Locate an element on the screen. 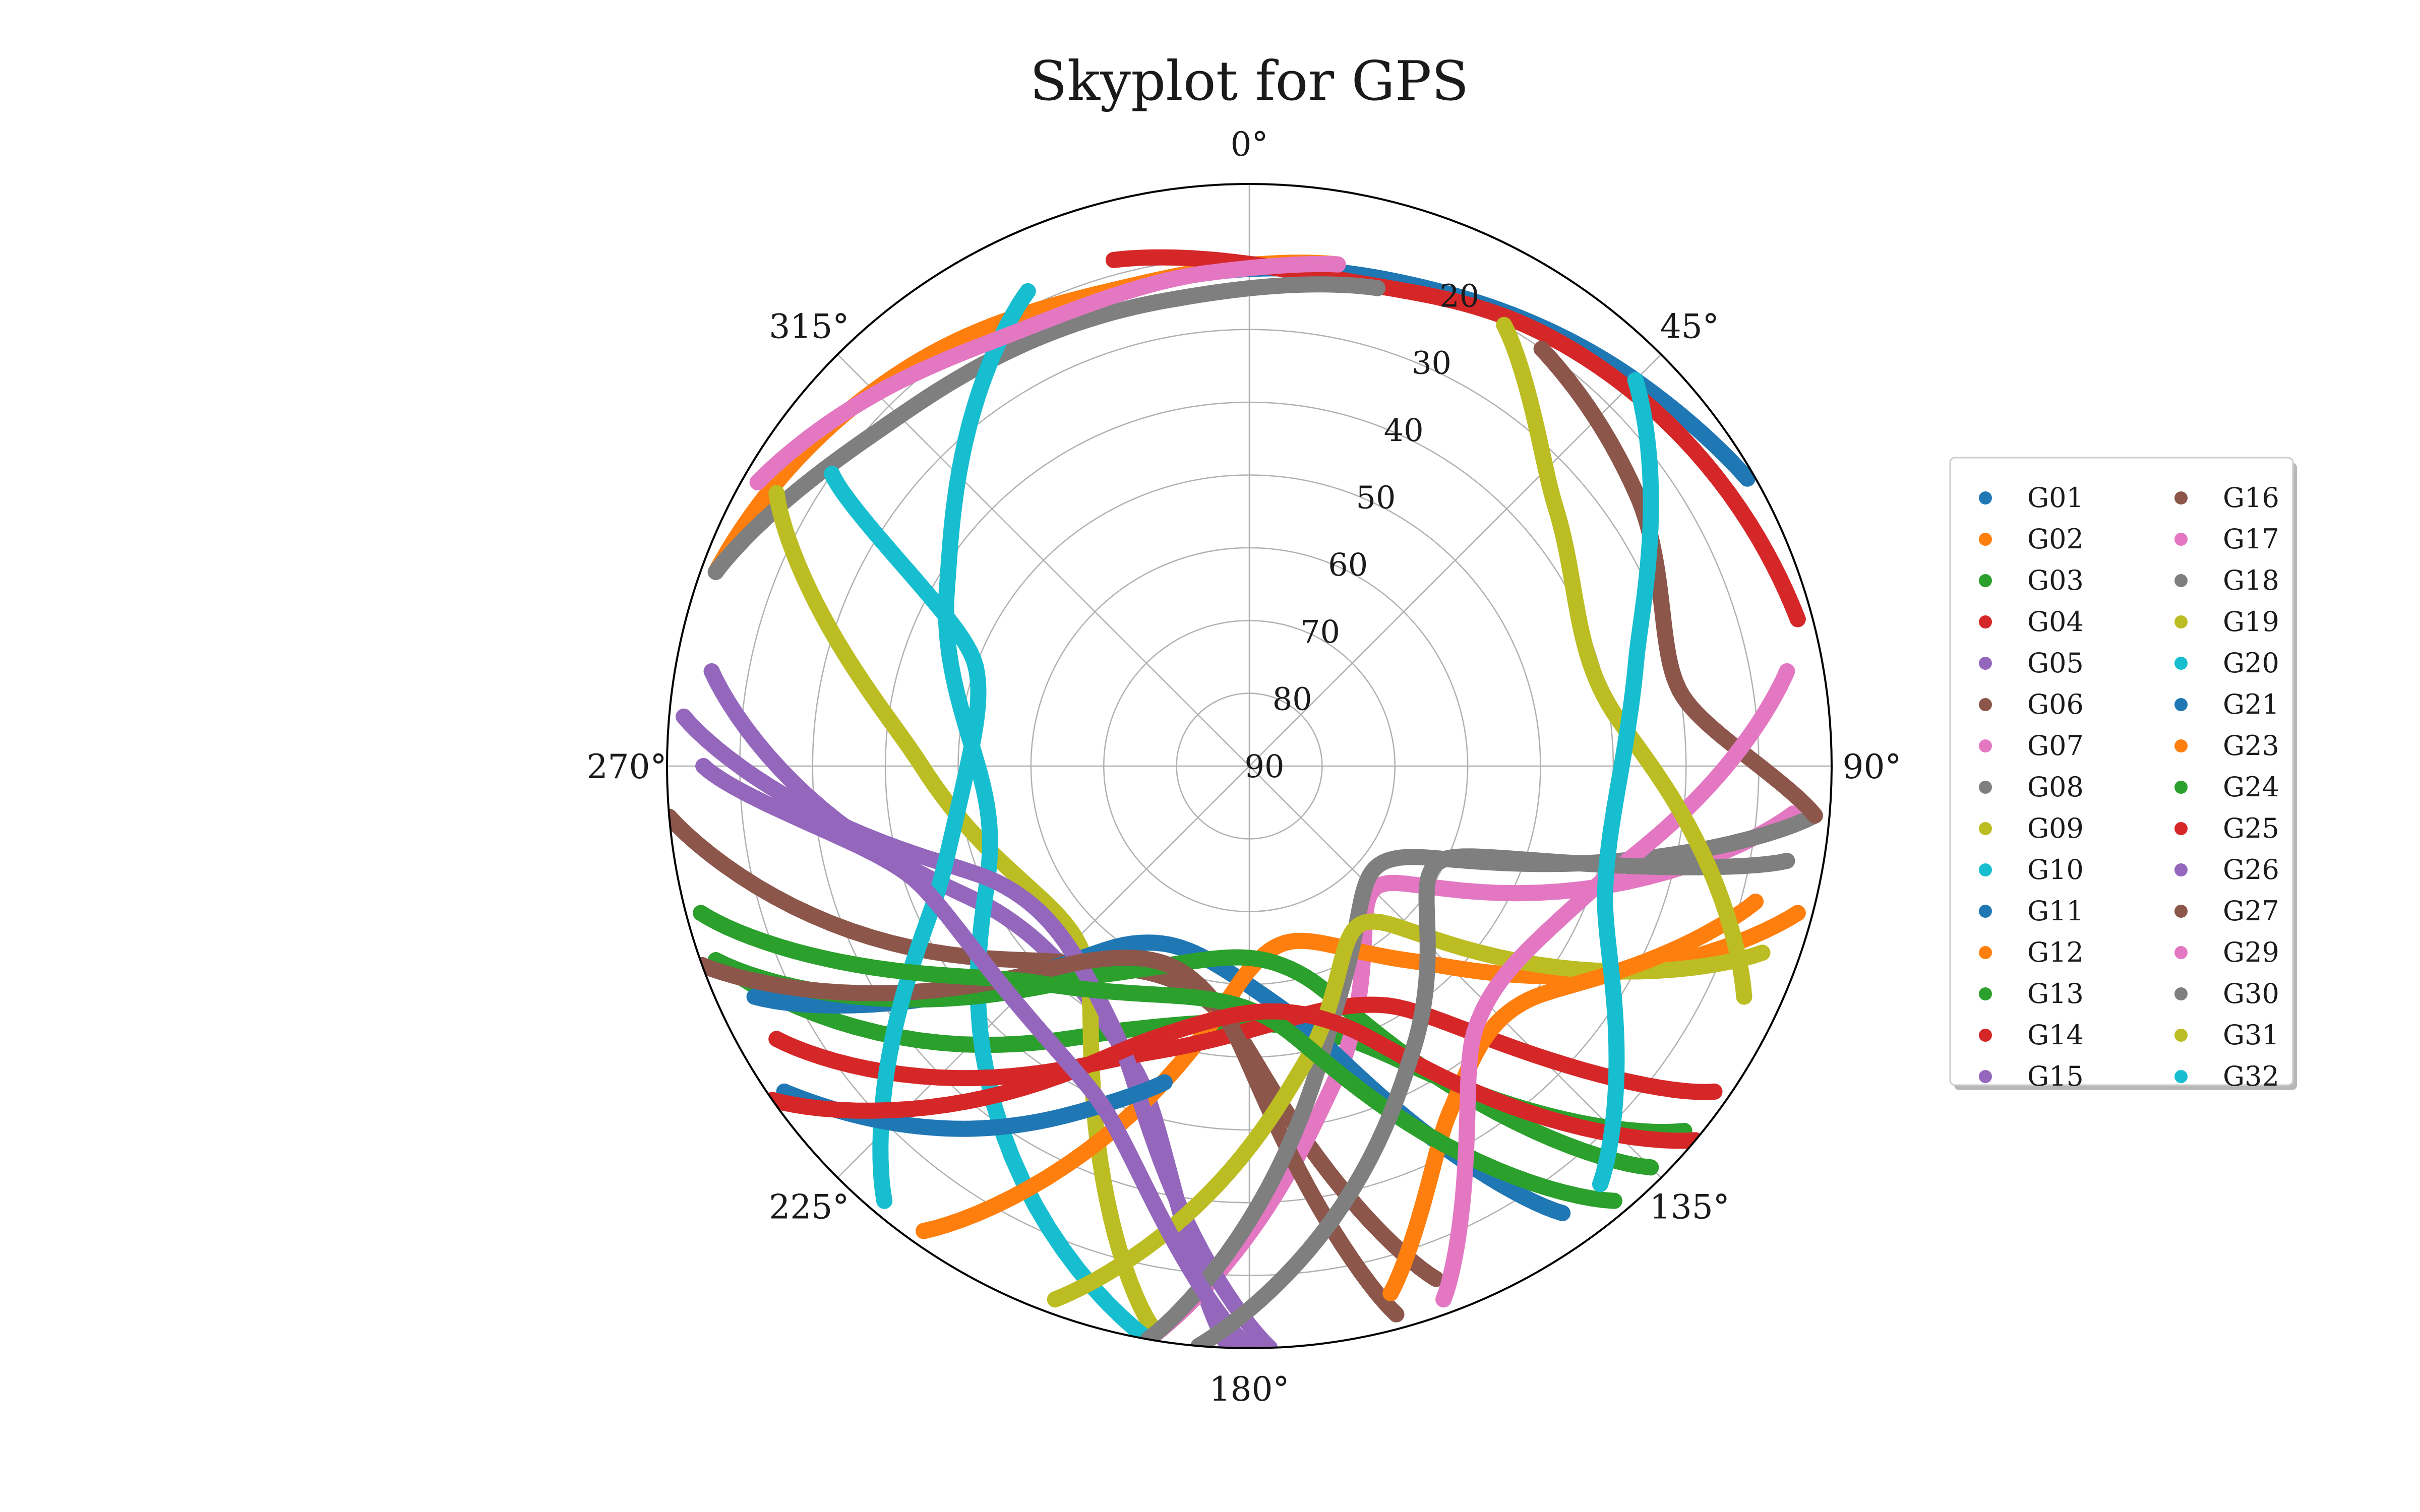  satellite-point-g04 is located at coordinates (1113, 259).